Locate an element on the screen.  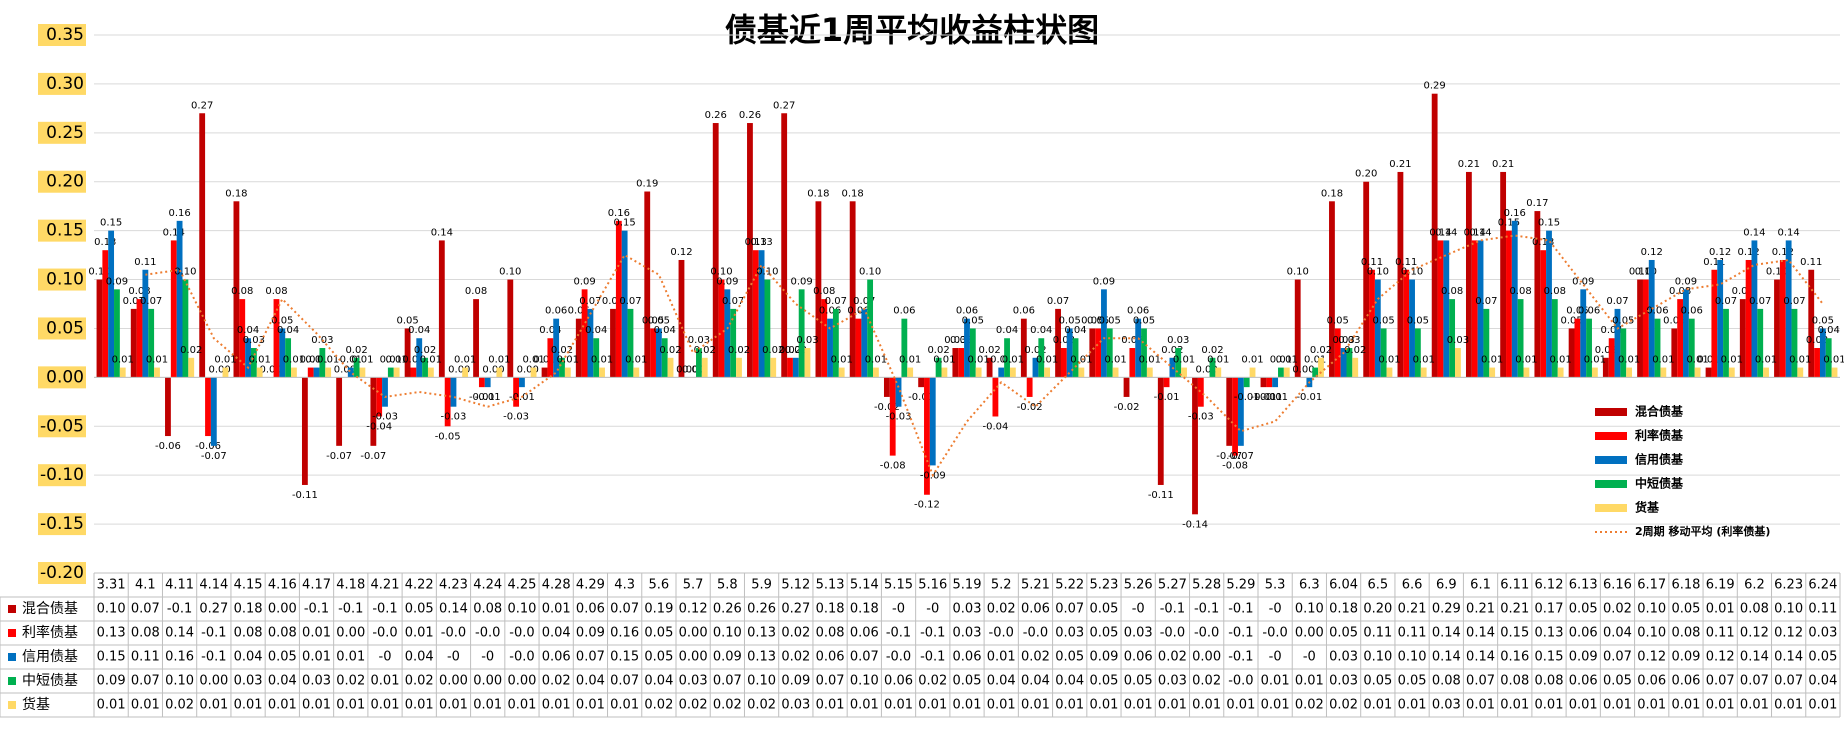
table-row-name: 信用债基 is located at coordinates (50, 656).